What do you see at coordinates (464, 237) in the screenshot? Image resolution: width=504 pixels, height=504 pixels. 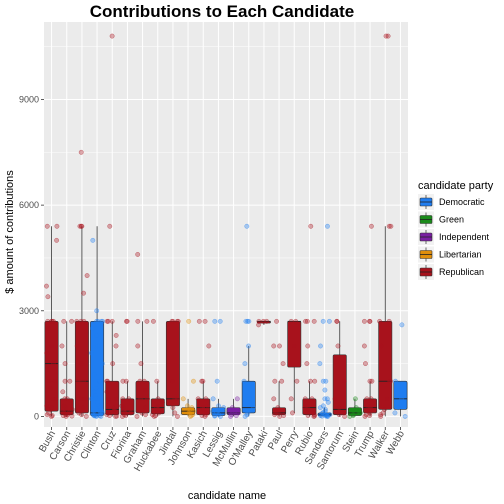 I see `legend-label: Independent` at bounding box center [464, 237].